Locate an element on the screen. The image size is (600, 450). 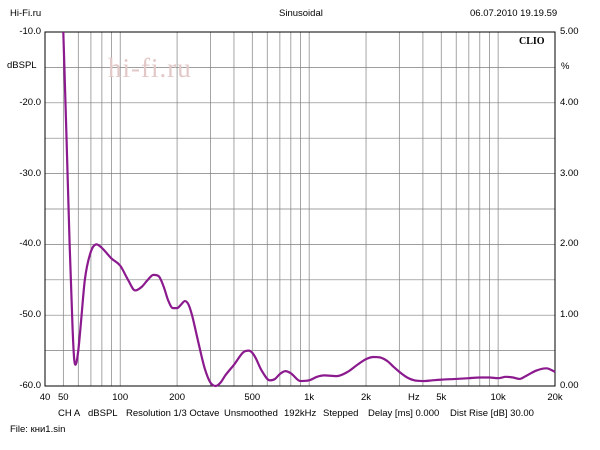
x-tick-label: 5k is located at coordinates (441, 397).